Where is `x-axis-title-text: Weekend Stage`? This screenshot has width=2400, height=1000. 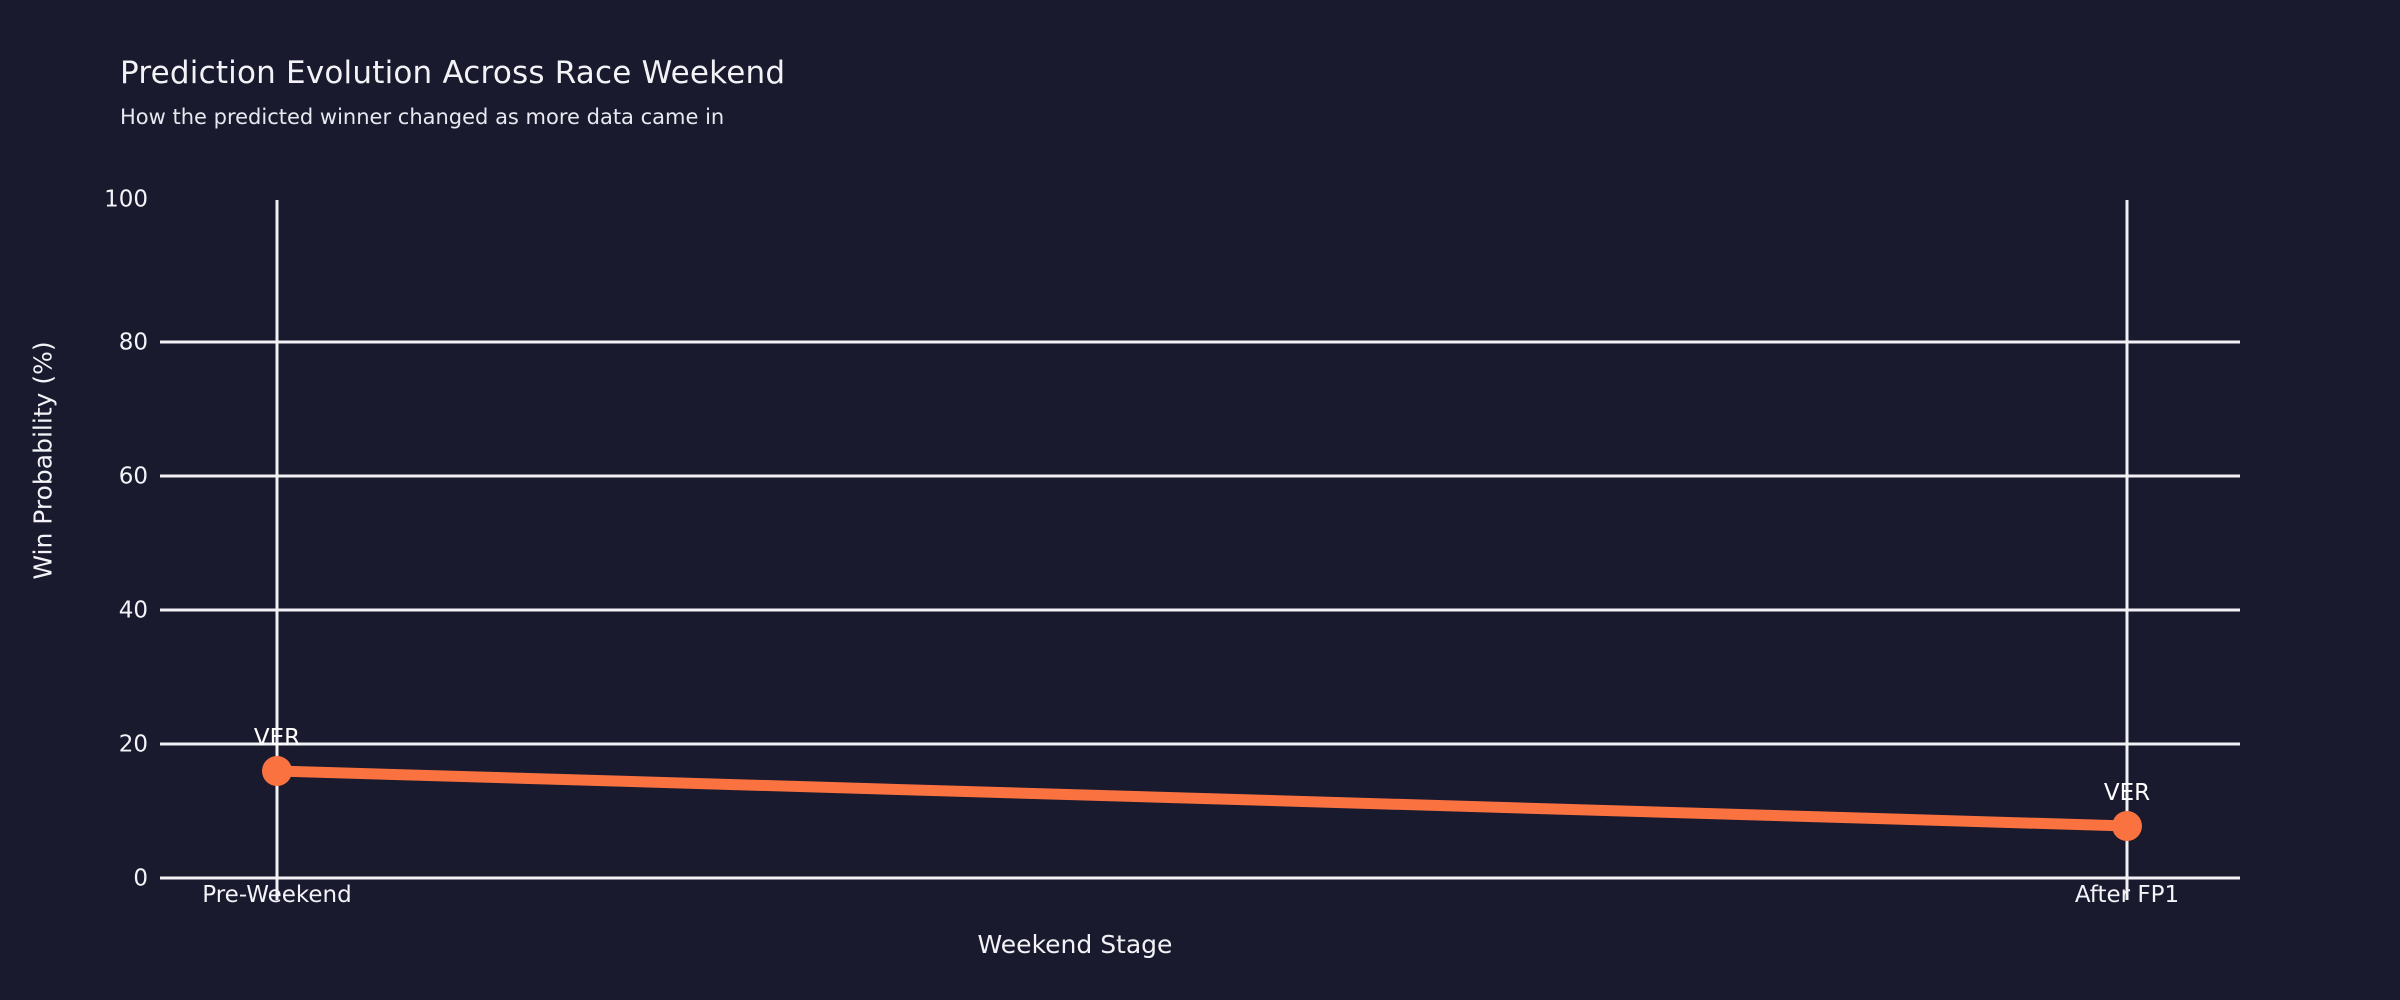
x-axis-title-text: Weekend Stage is located at coordinates (1075, 944).